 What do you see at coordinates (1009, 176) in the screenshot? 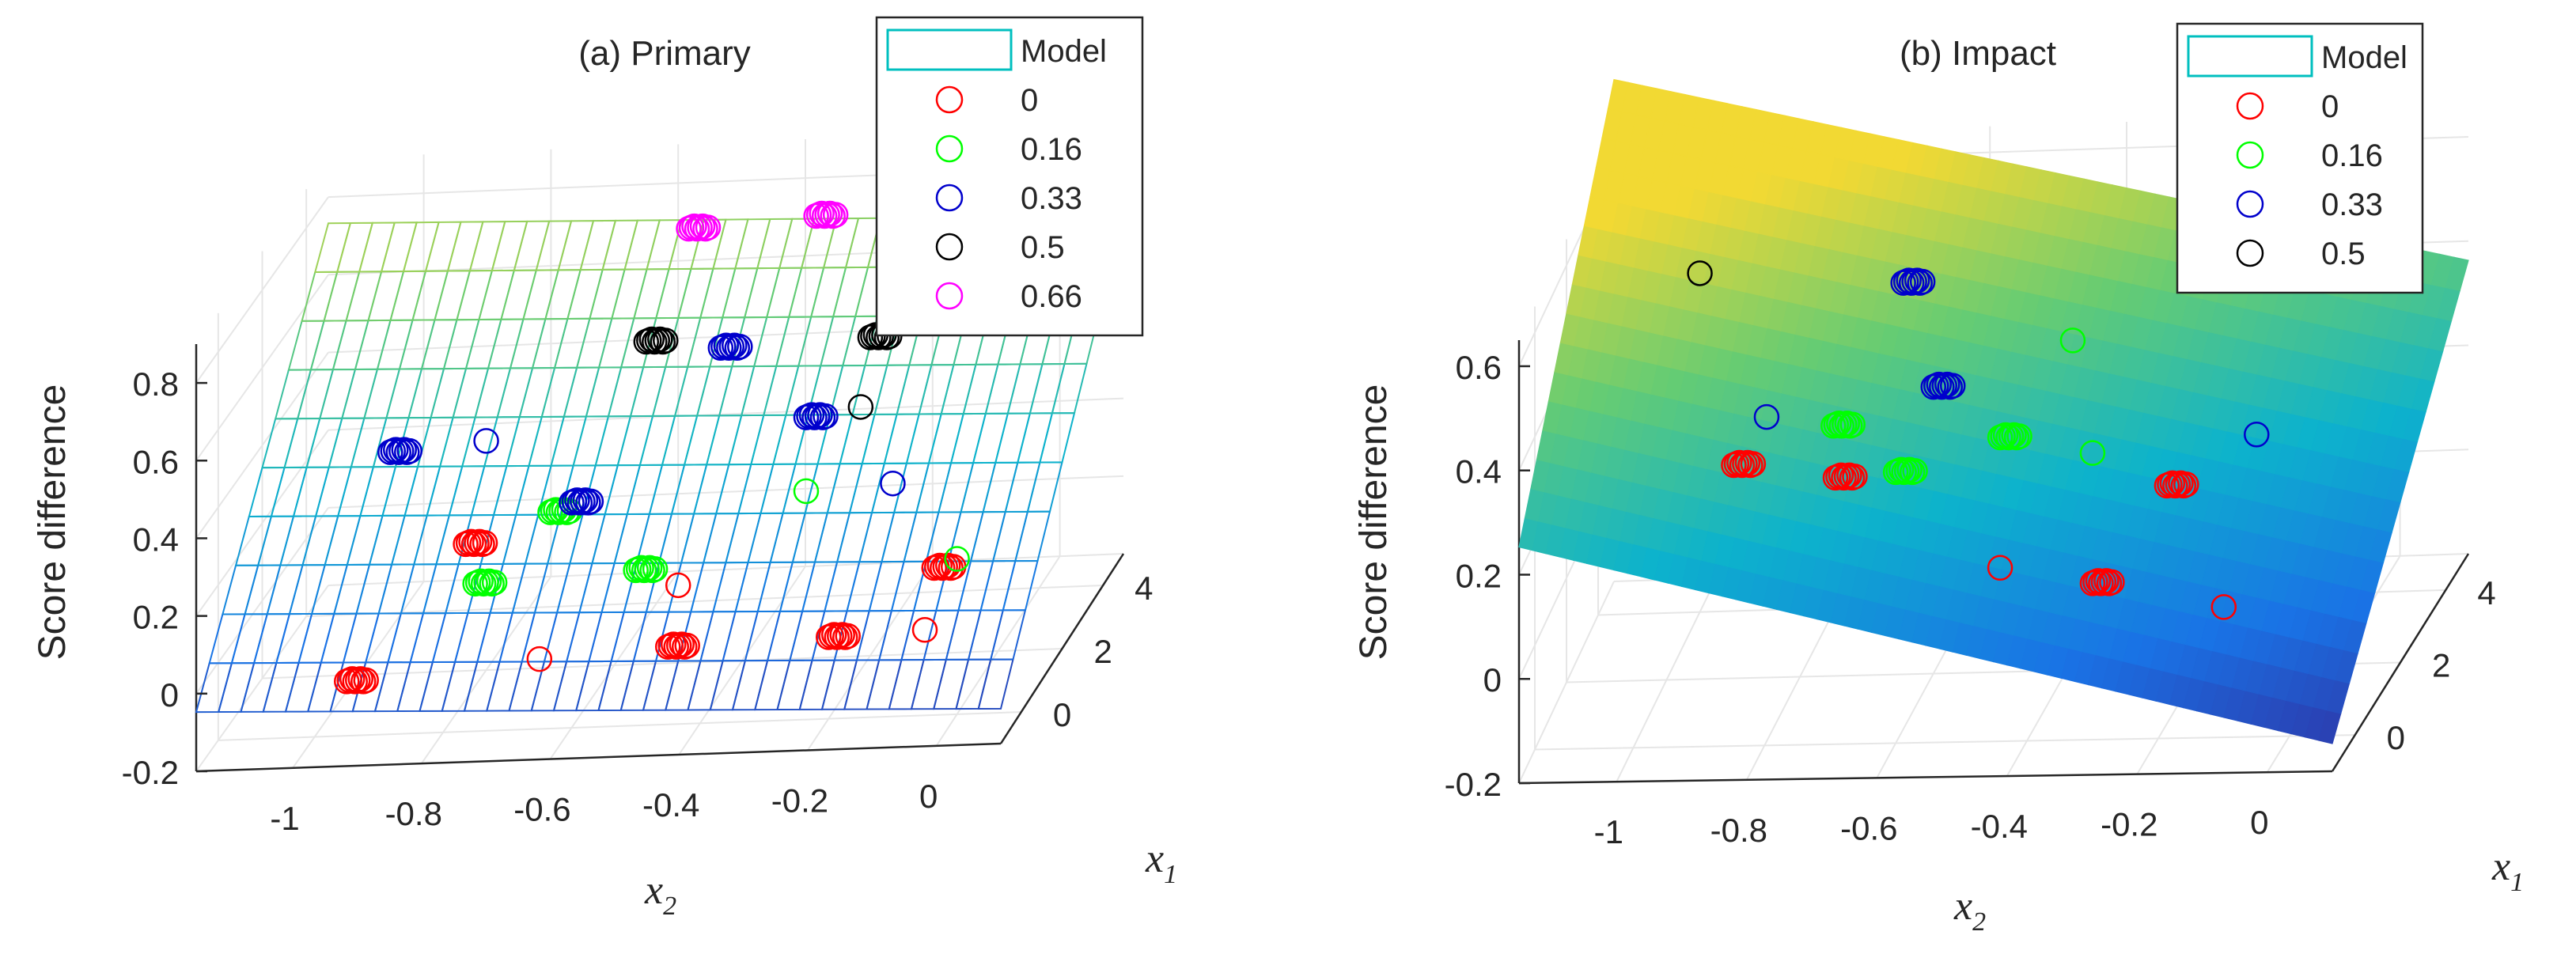
I see `legend: Model 0 0.16 0.33 0.5 0.66` at bounding box center [1009, 176].